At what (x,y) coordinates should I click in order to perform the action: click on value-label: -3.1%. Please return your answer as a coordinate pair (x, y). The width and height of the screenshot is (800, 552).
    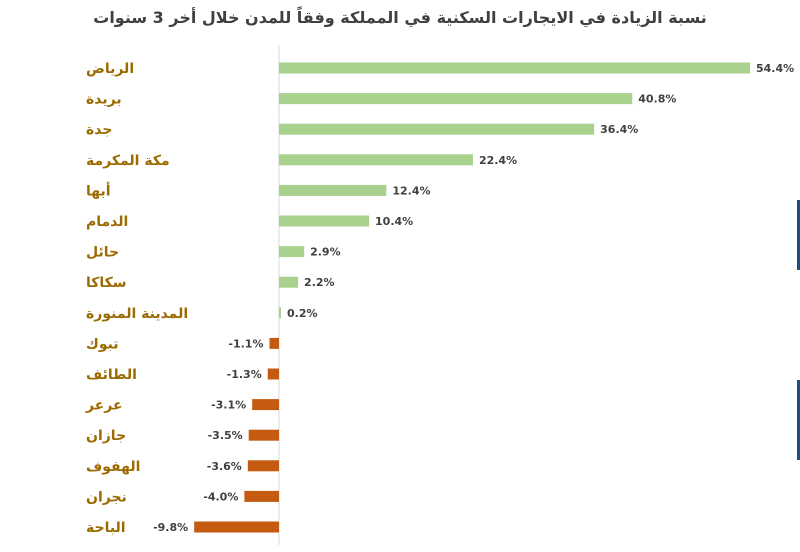
    Looking at the image, I should click on (228, 405).